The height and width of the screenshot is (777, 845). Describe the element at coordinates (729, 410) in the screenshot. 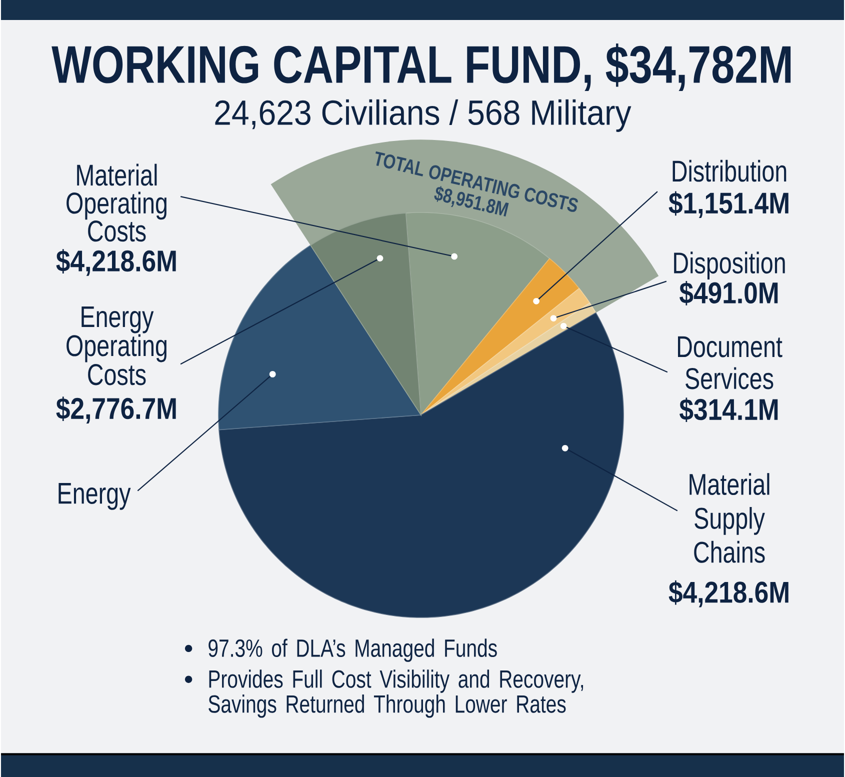

I see `data-label: $314.1M` at that location.